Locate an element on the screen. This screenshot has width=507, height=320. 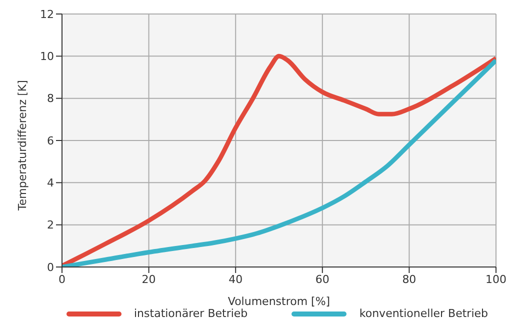
y-tick-label: 6 is located at coordinates (50, 141).